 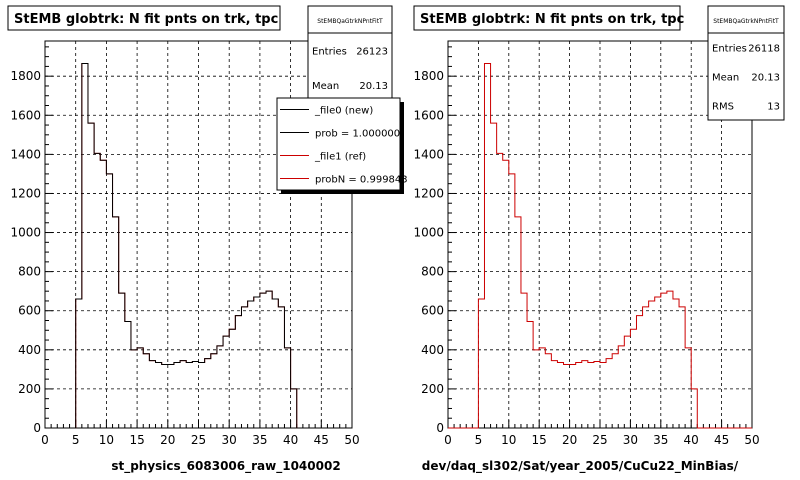 What do you see at coordinates (764, 49) in the screenshot?
I see `stats-value: 26118` at bounding box center [764, 49].